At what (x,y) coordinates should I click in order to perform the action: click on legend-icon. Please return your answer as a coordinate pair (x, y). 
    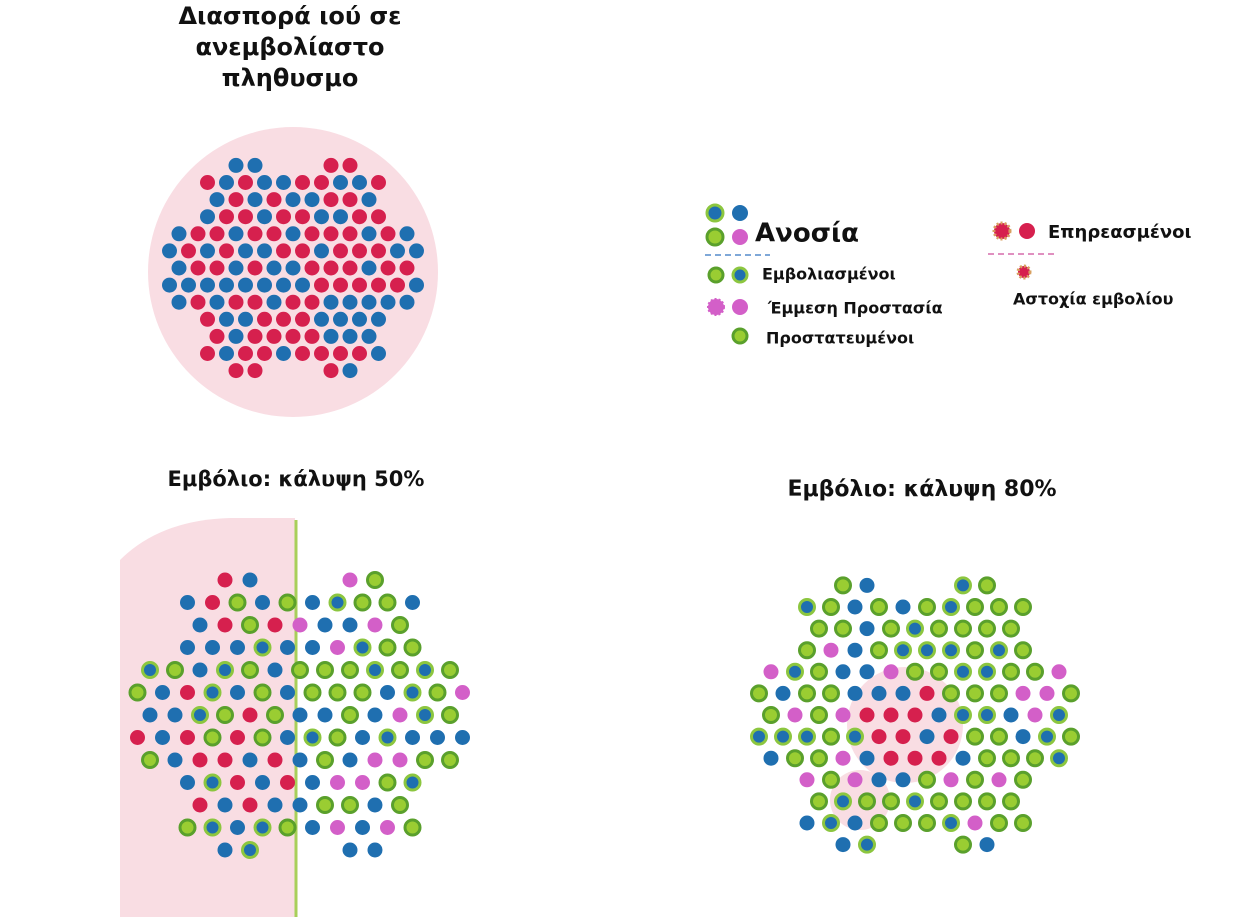
    Looking at the image, I should click on (716, 307).